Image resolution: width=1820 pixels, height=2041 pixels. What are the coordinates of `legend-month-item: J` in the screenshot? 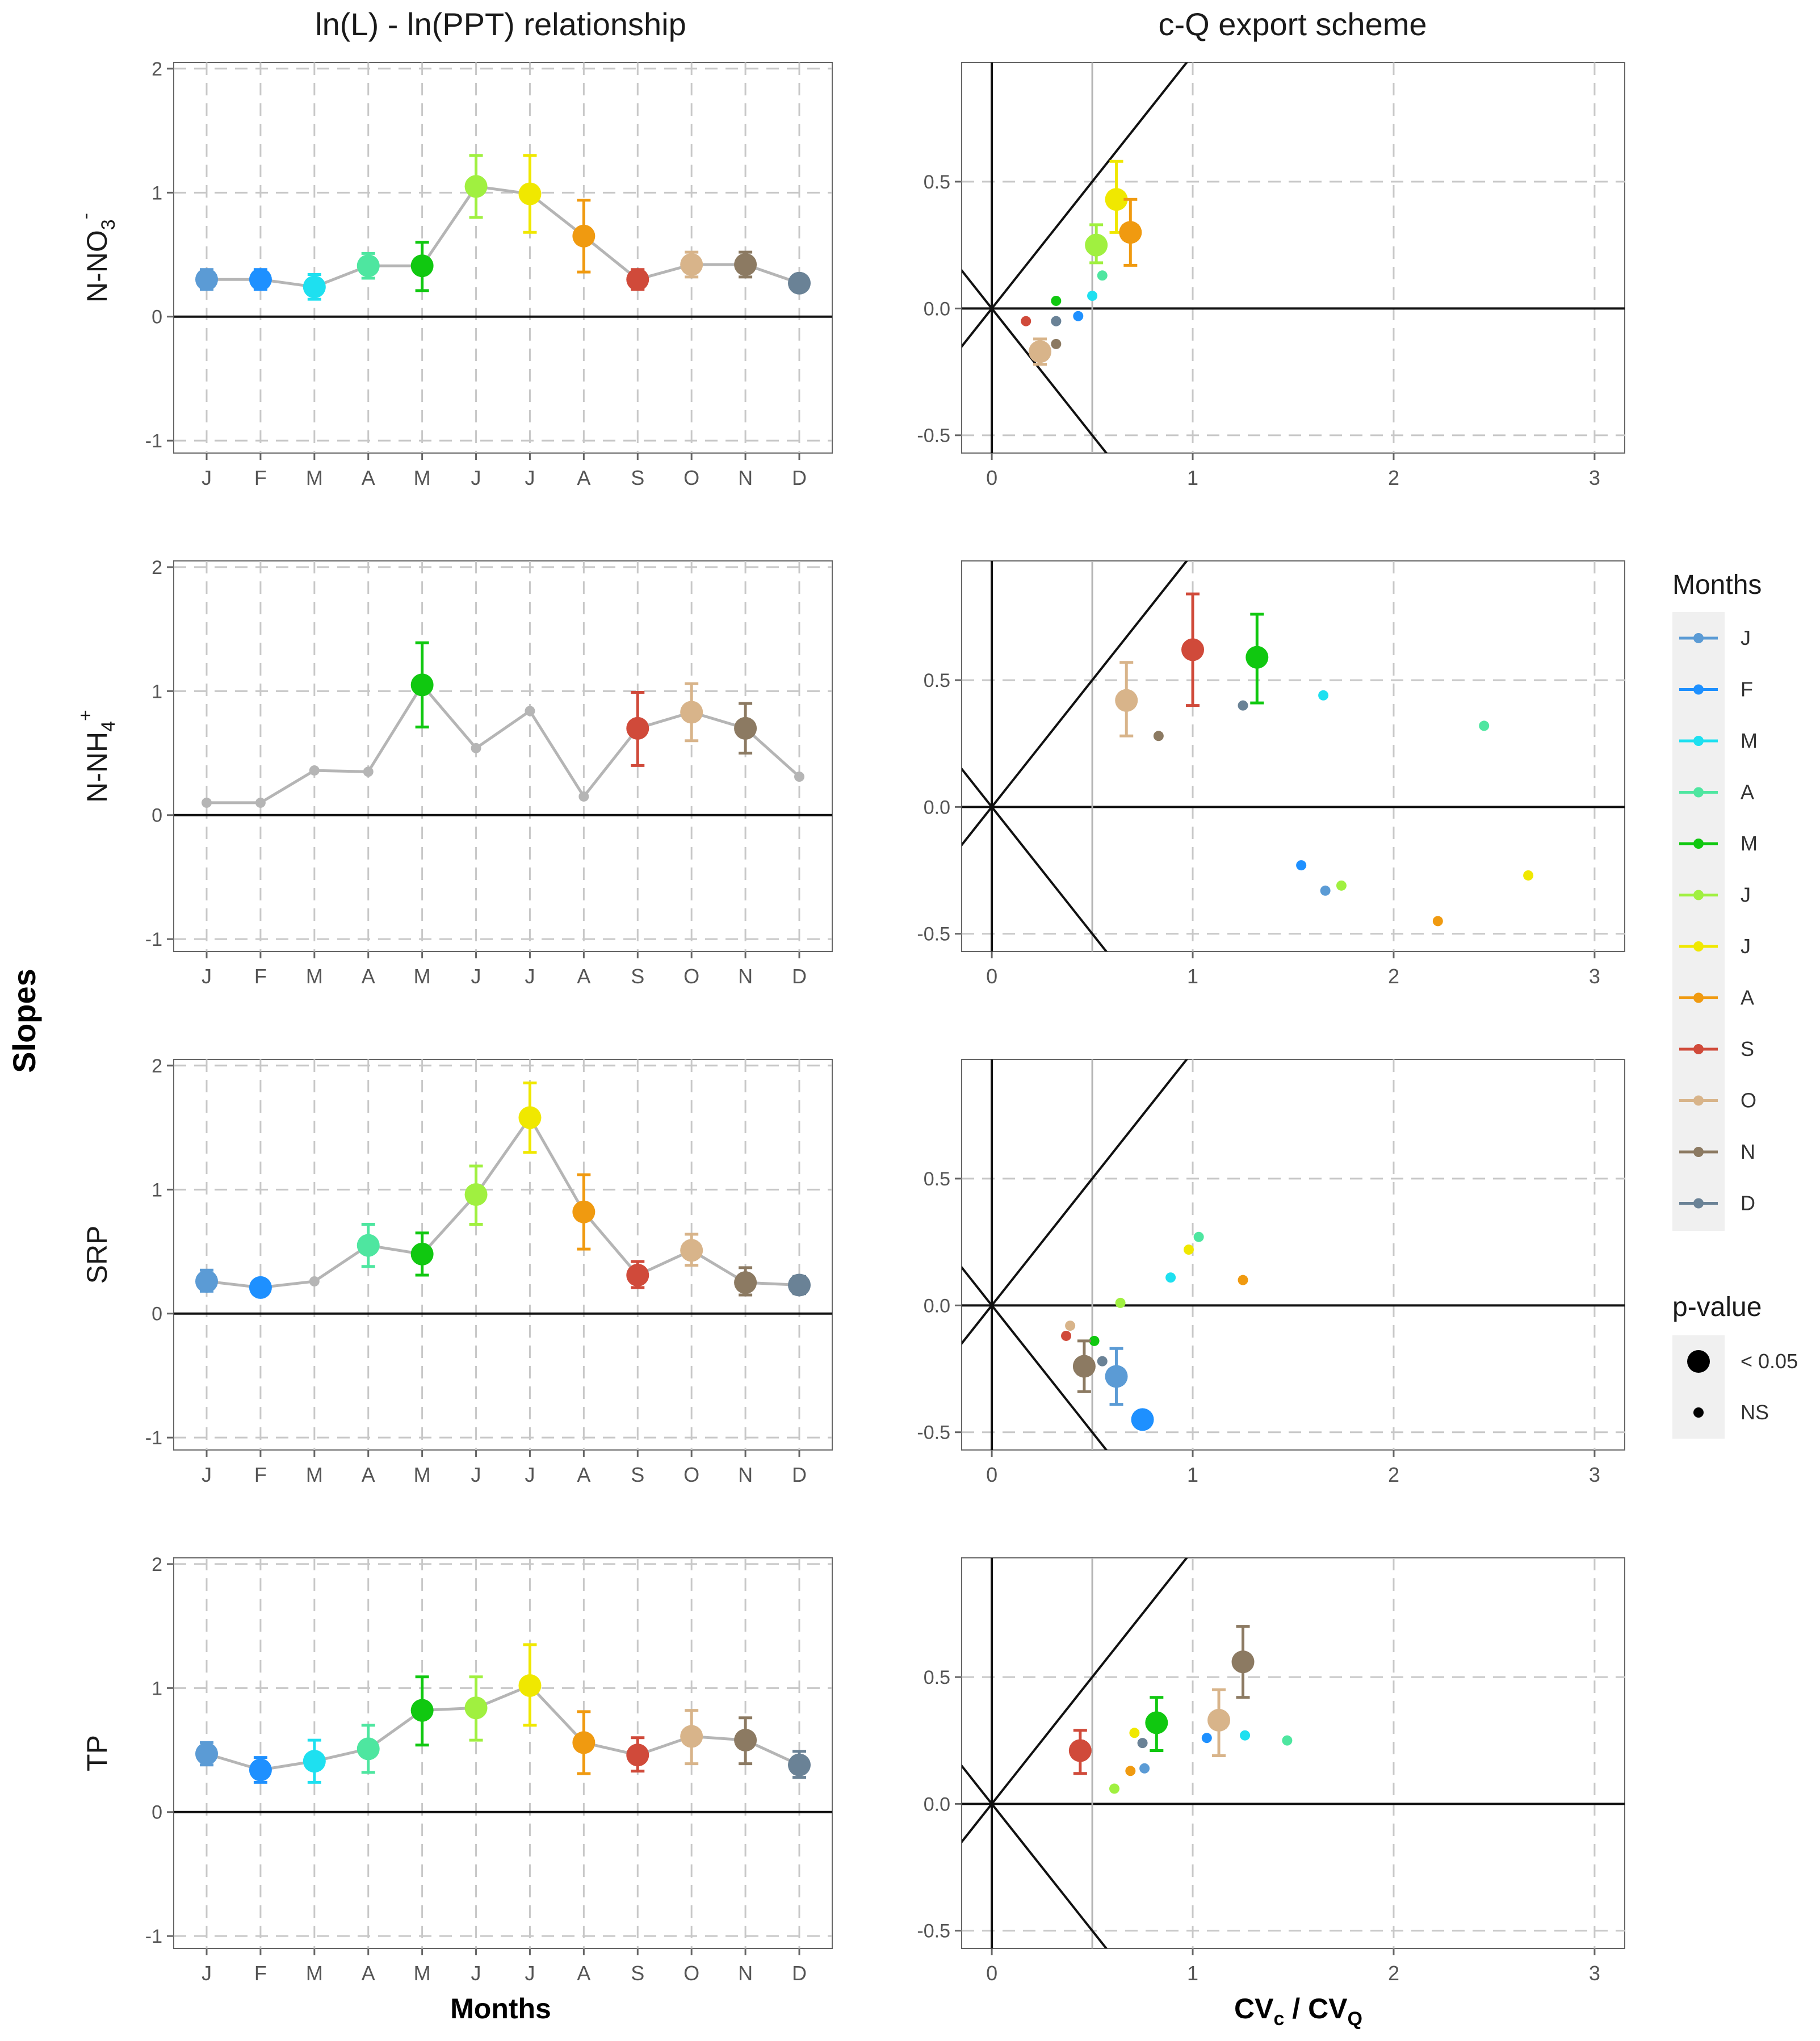 It's located at (1715, 637).